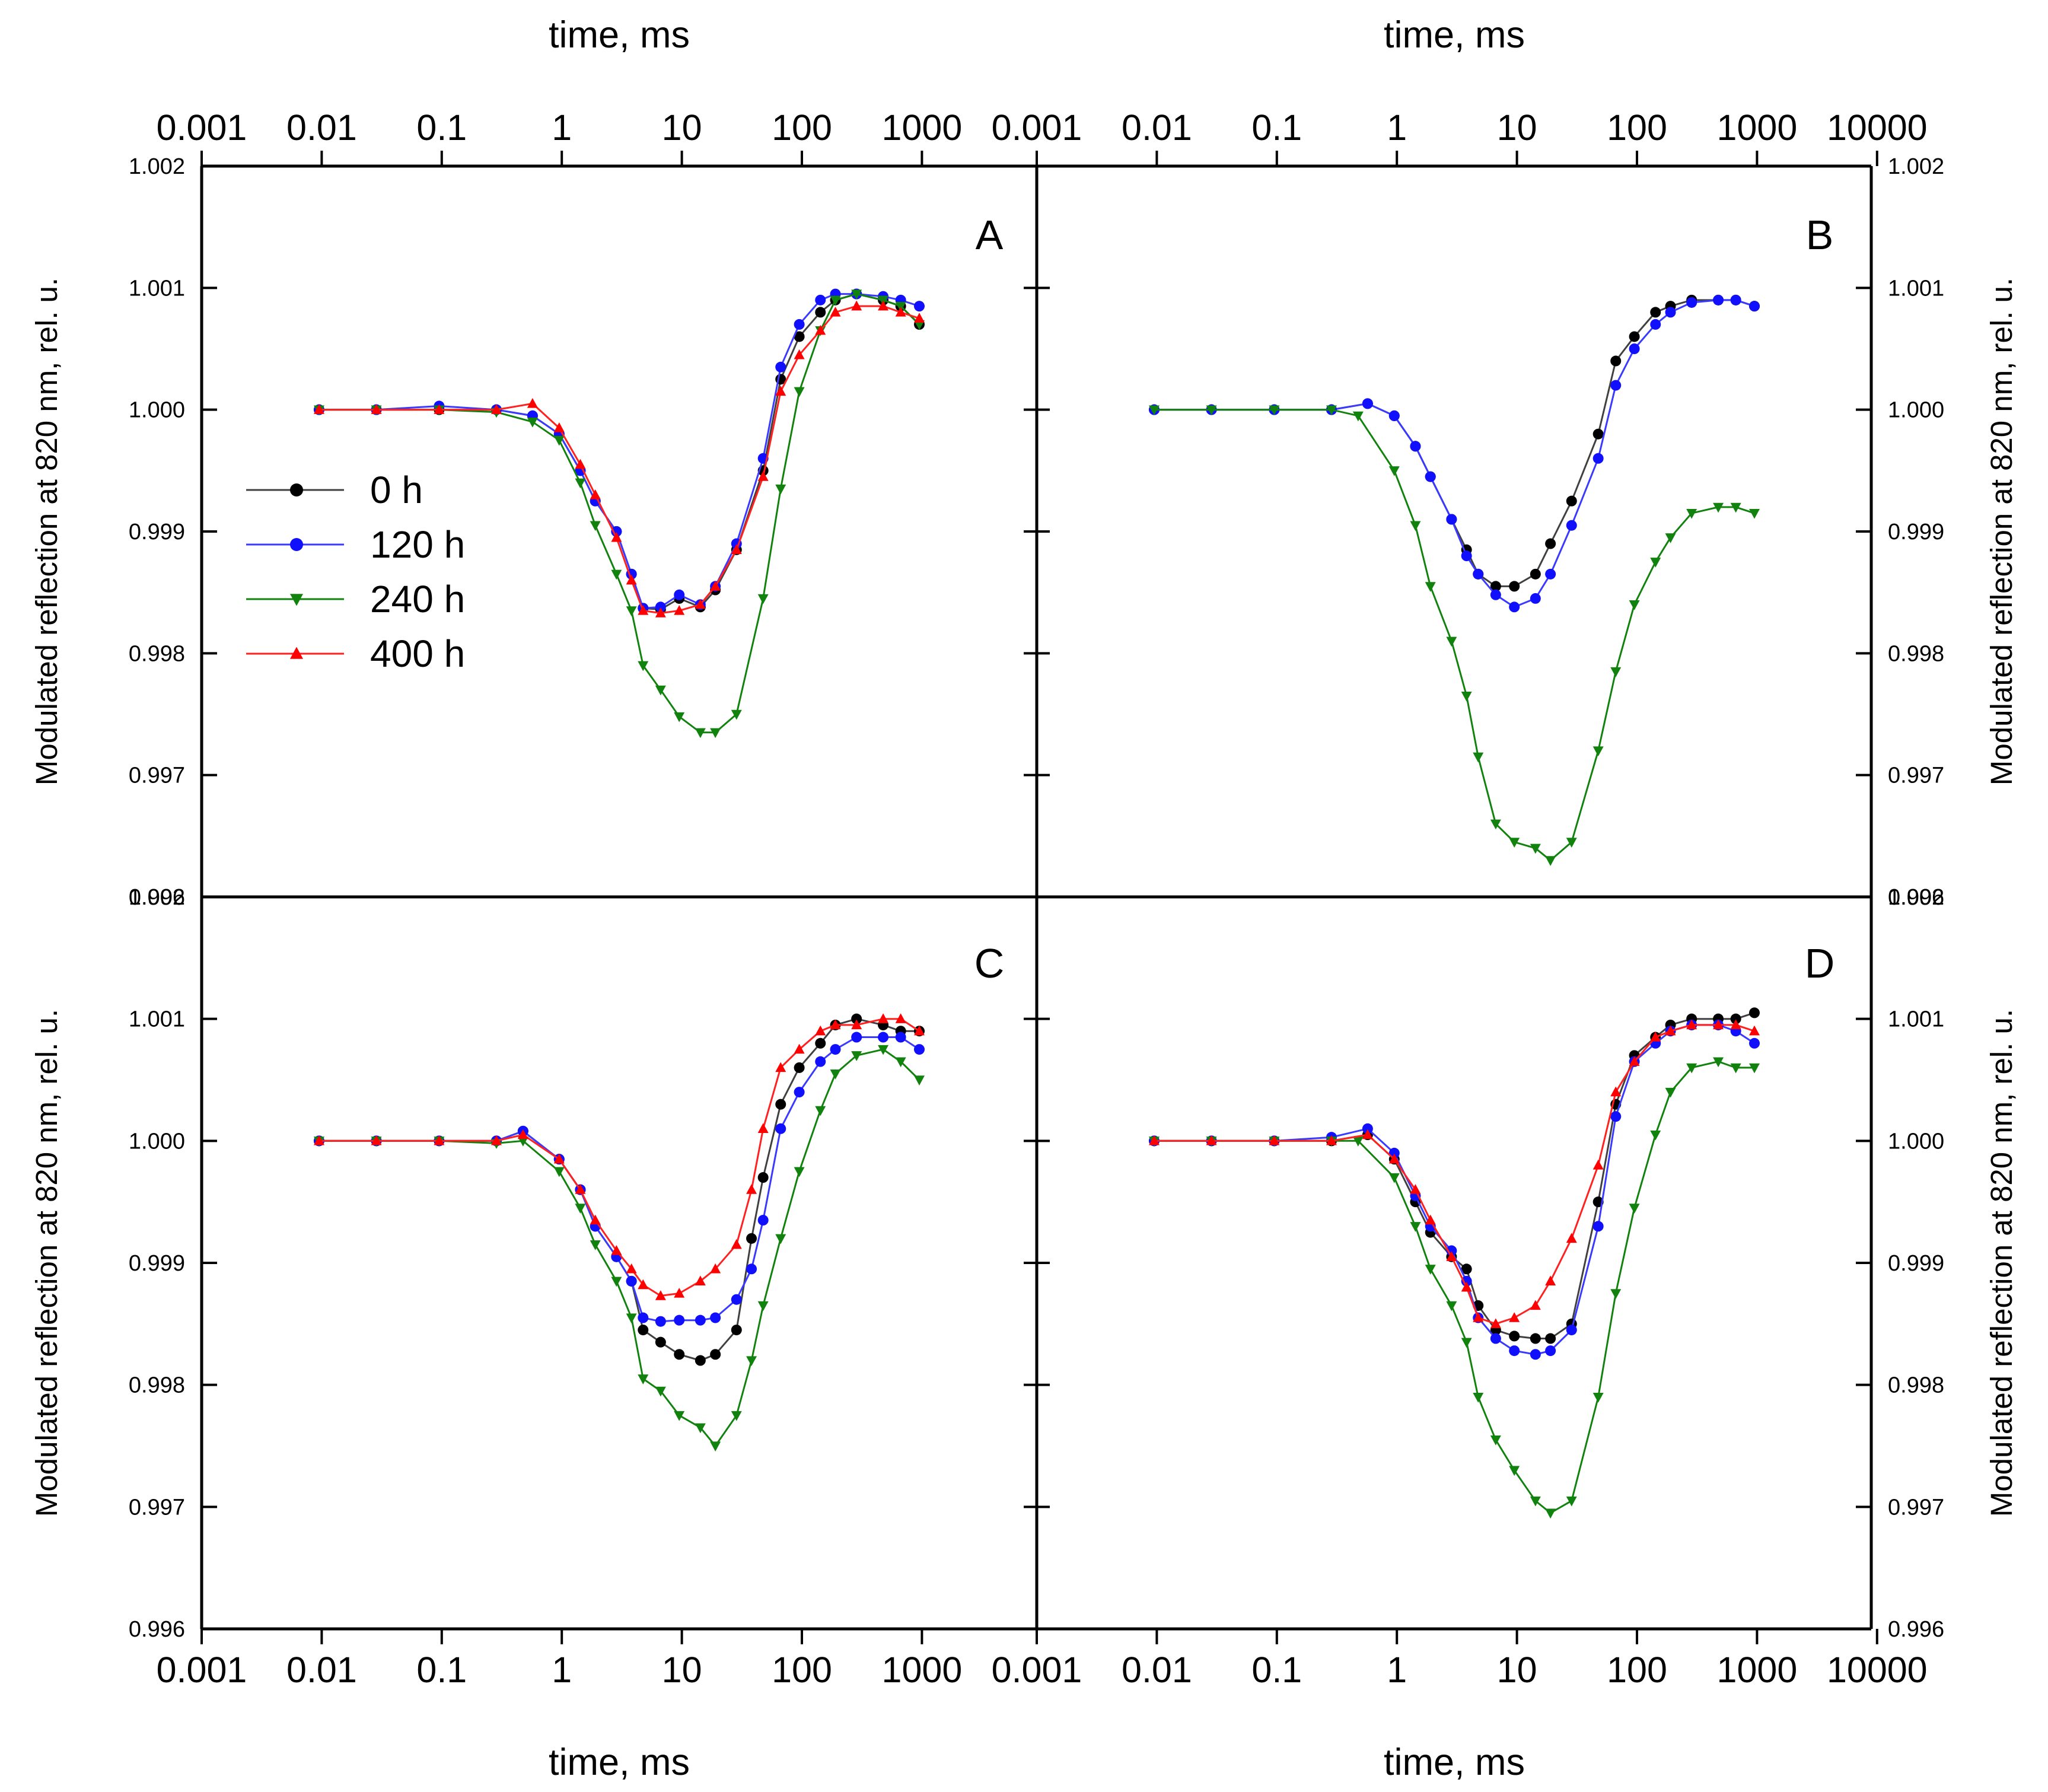 The image size is (2048, 1792). Describe the element at coordinates (1916, 775) in the screenshot. I see `ytick-label-right-upper-1: 0.997` at that location.